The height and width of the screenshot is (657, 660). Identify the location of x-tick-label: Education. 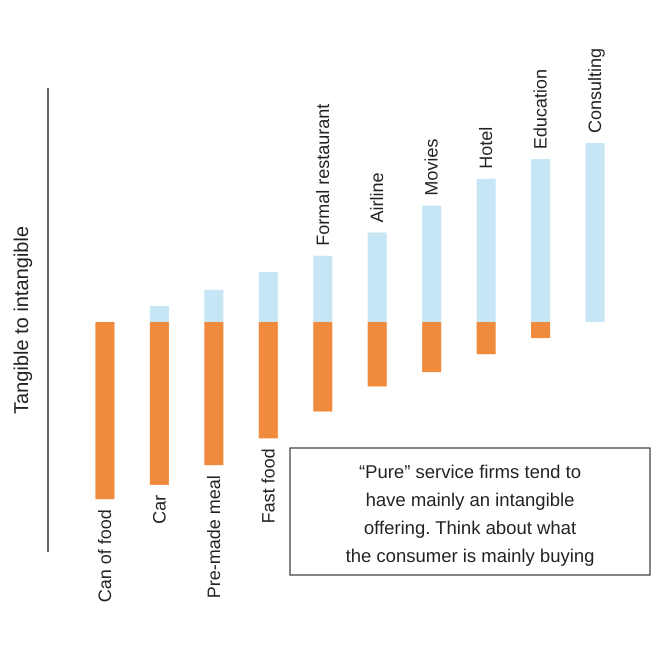
(540, 109).